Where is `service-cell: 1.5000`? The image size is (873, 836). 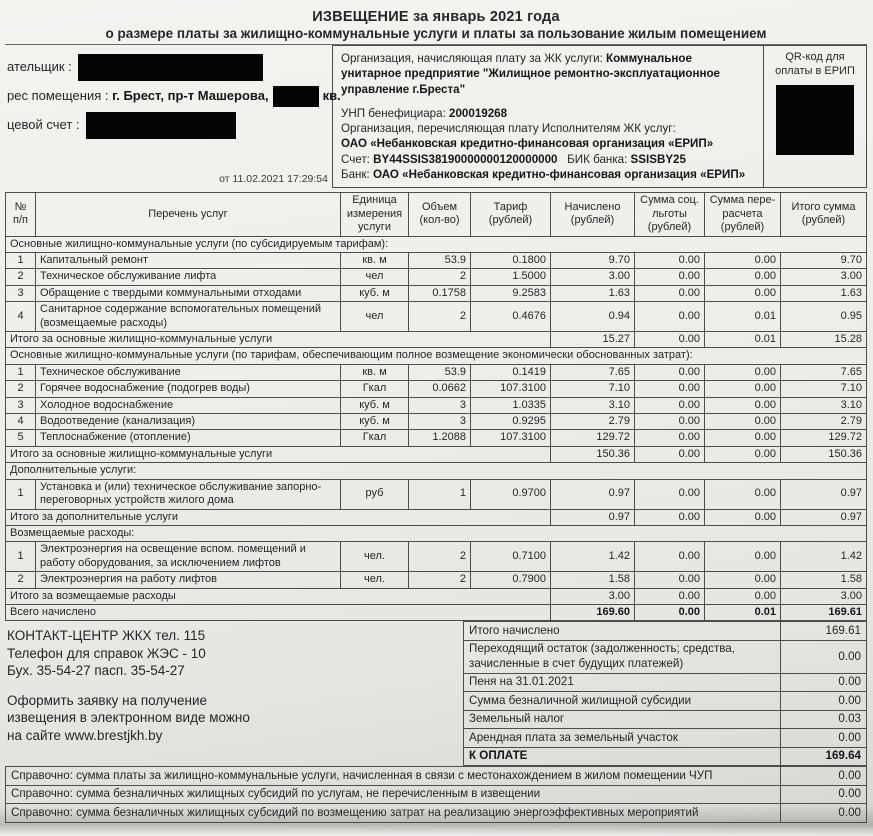
service-cell: 1.5000 is located at coordinates (510, 277).